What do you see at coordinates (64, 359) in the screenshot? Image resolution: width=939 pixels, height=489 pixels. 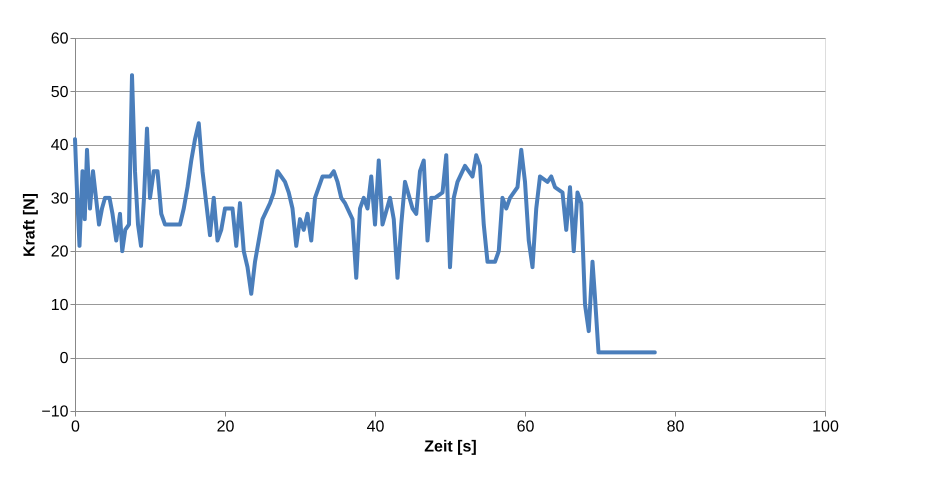 I see `y-tick-label: 0` at bounding box center [64, 359].